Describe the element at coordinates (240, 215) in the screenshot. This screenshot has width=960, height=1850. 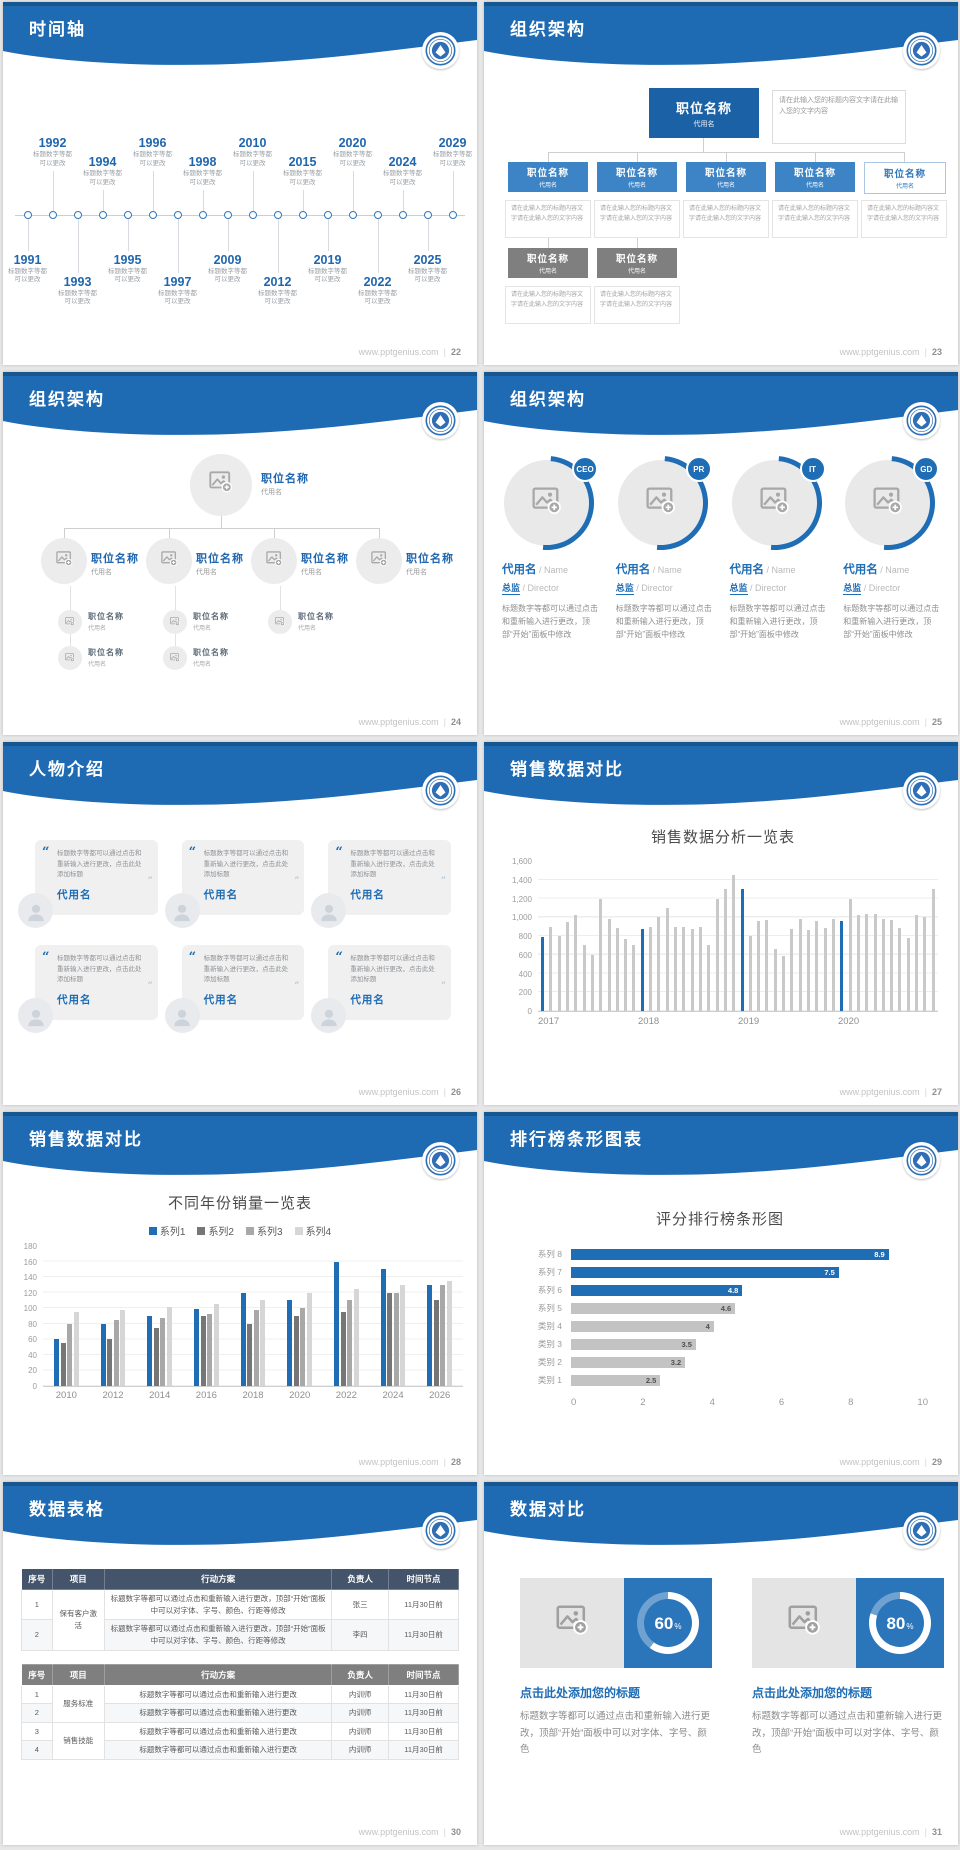
I see `timeline-axis` at that location.